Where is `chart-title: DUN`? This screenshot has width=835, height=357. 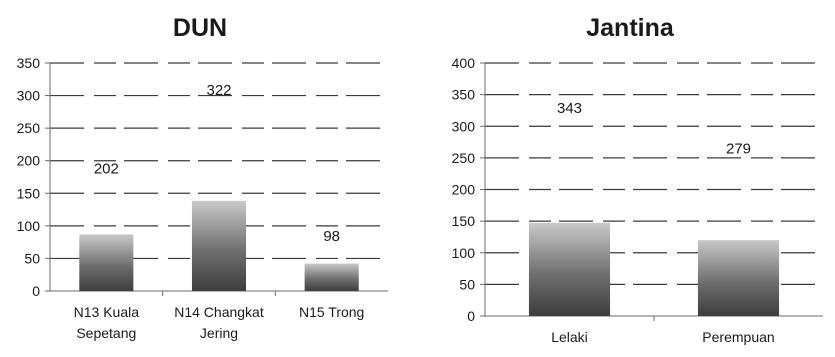 chart-title: DUN is located at coordinates (200, 28).